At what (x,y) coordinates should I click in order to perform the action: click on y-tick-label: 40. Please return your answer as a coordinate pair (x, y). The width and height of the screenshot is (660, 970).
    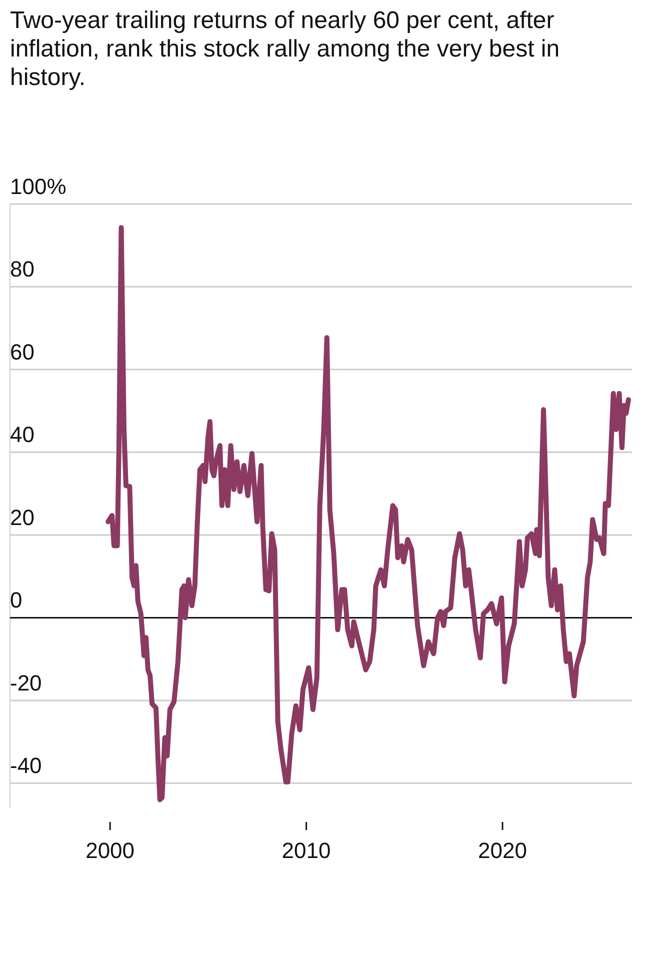
    Looking at the image, I should click on (22, 435).